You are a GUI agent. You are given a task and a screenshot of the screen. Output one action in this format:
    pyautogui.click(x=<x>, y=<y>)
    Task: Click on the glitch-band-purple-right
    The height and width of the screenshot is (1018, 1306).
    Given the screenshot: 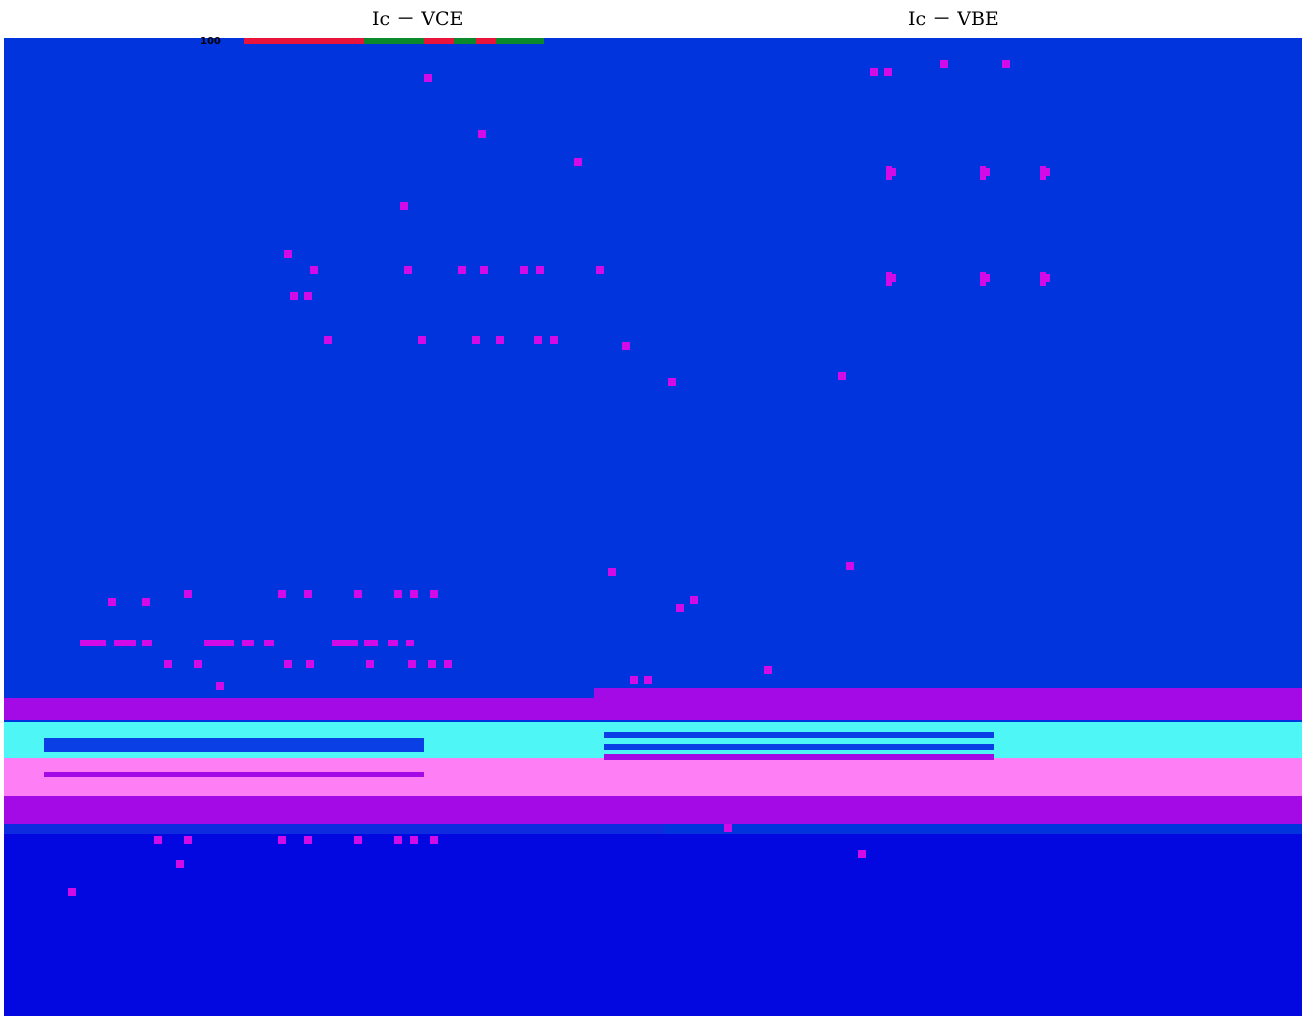 What is the action you would take?
    pyautogui.click(x=948, y=702)
    